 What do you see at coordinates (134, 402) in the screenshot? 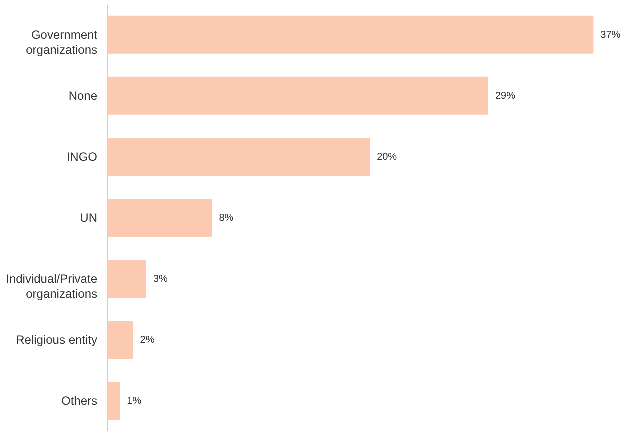
I see `data-label: 1%` at bounding box center [134, 402].